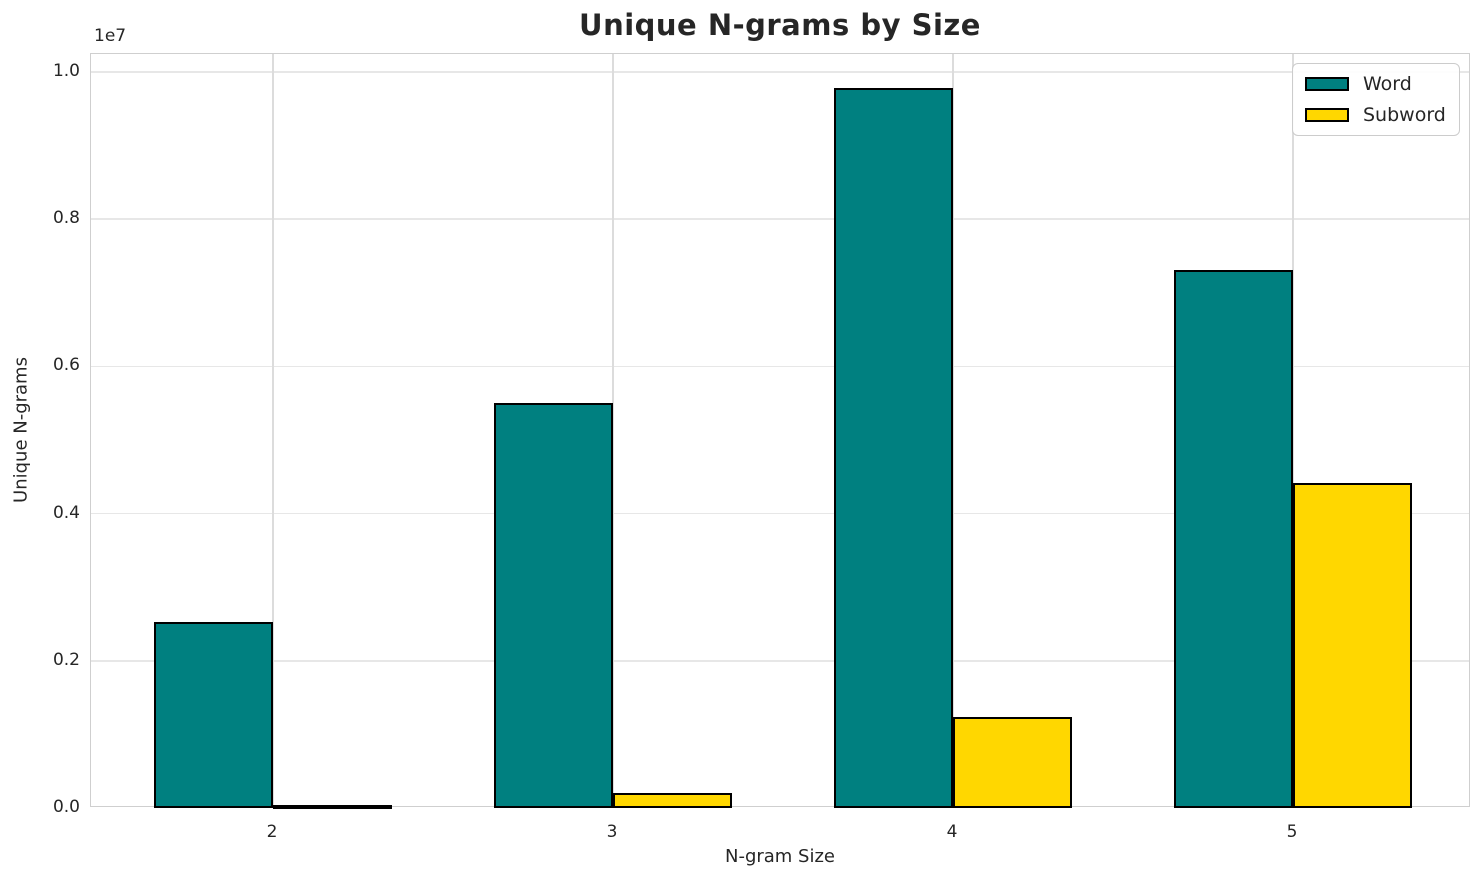 The width and height of the screenshot is (1484, 885). What do you see at coordinates (1376, 99) in the screenshot?
I see `legend: Word Subword` at bounding box center [1376, 99].